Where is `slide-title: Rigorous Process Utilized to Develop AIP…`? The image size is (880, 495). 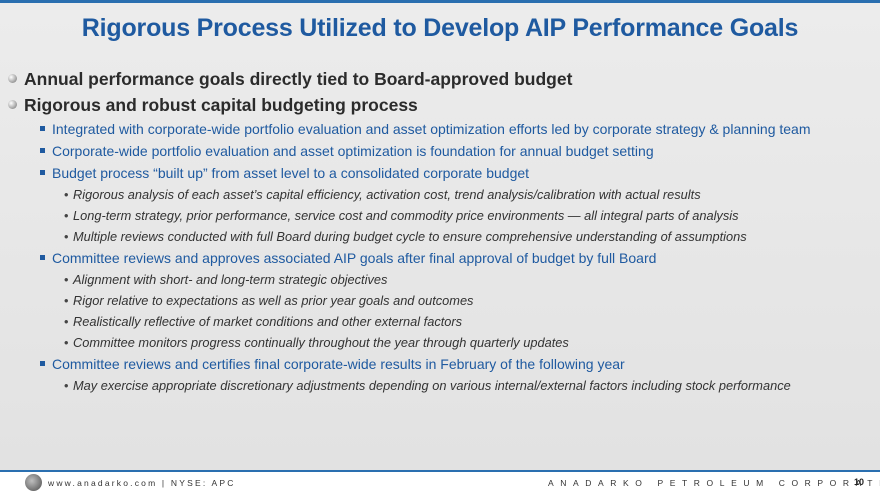
slide-title: Rigorous Process Utilized to Develop AIP… is located at coordinates (440, 28).